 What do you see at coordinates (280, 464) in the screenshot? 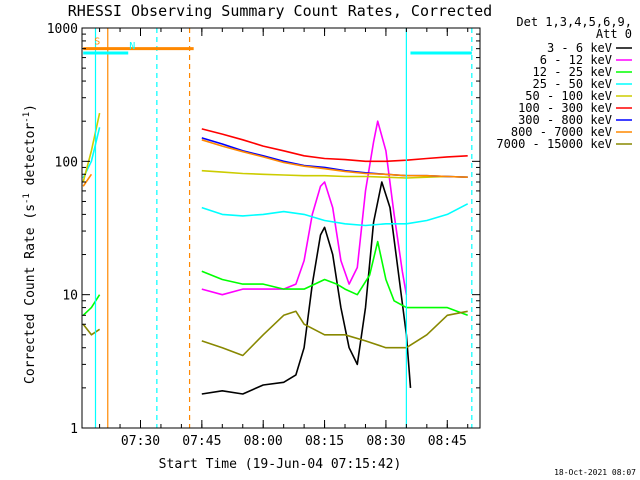
I see `x-axis-label: Start Time (19-Jun-04 07:15:42)` at bounding box center [280, 464].